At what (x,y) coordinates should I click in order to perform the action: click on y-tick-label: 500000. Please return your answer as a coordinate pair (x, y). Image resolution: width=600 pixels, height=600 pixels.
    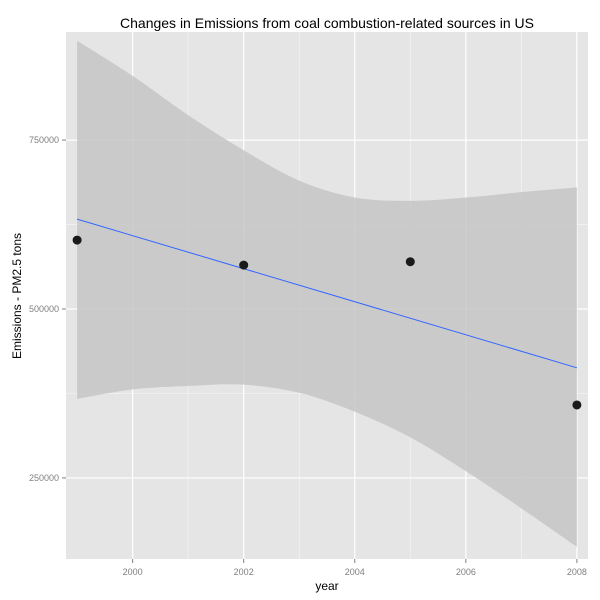
    Looking at the image, I should click on (44, 309).